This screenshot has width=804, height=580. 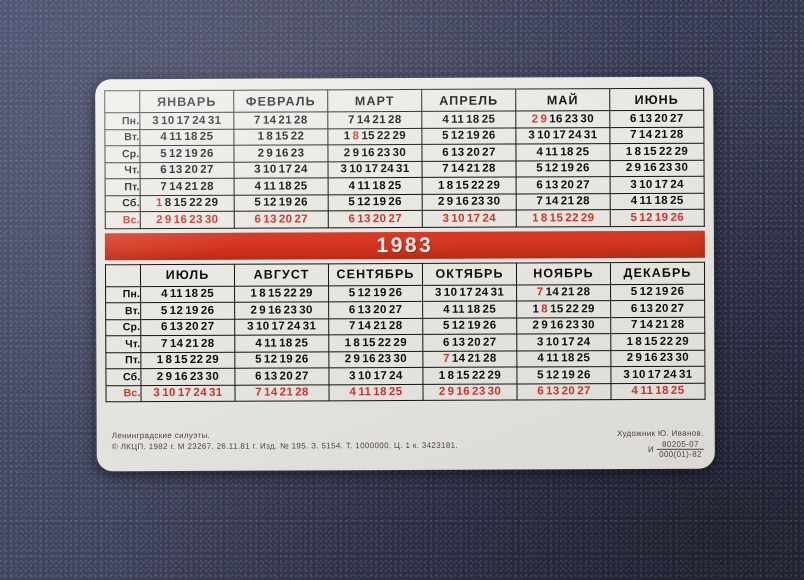 I want to click on days-cell-май-Вс: 1 8 15 22 29, so click(x=563, y=218).